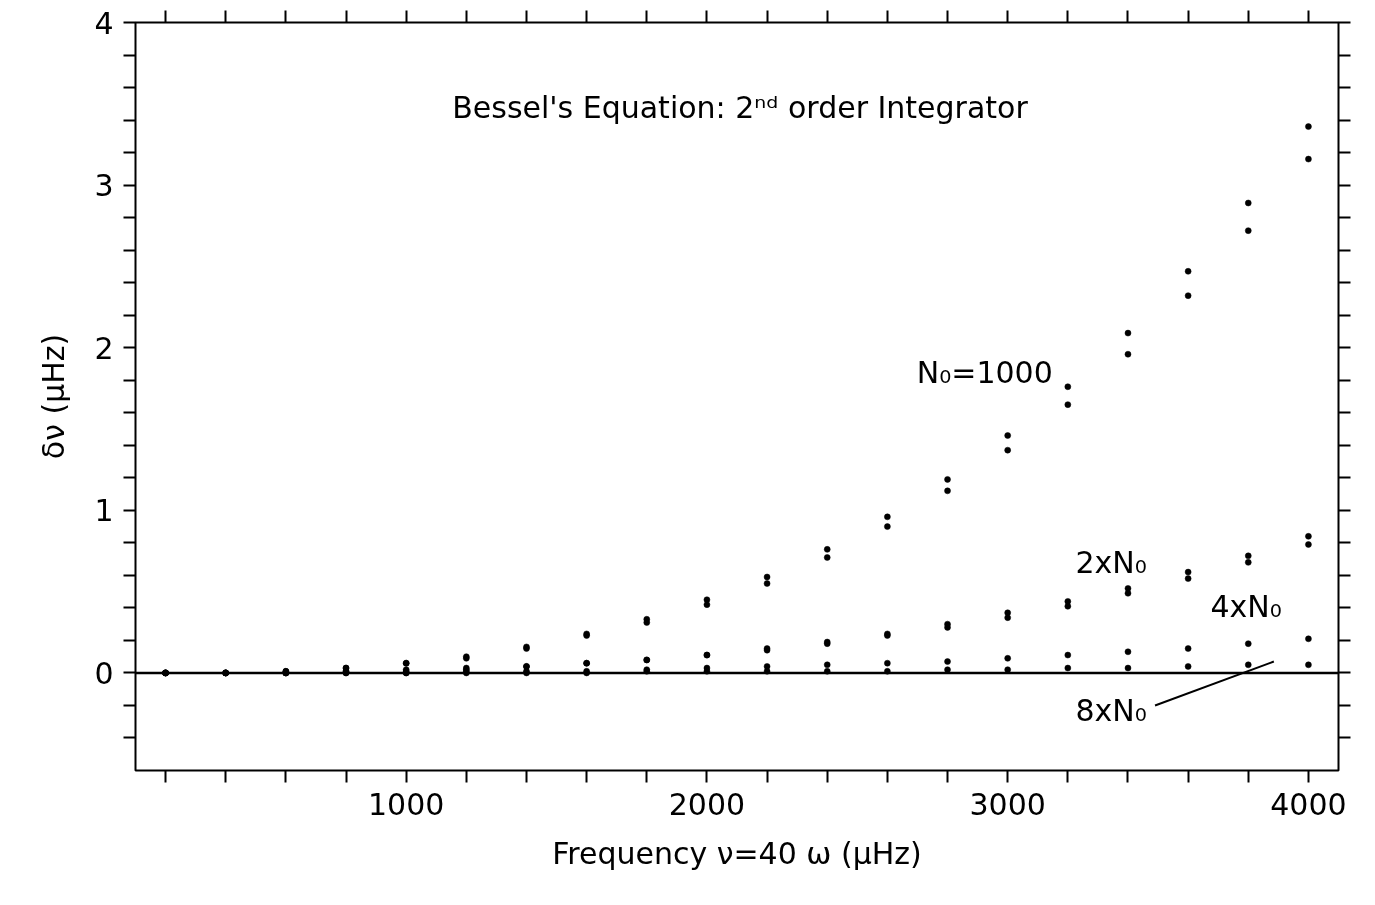  Describe the element at coordinates (104, 673) in the screenshot. I see `y-tick-label: 0` at that location.